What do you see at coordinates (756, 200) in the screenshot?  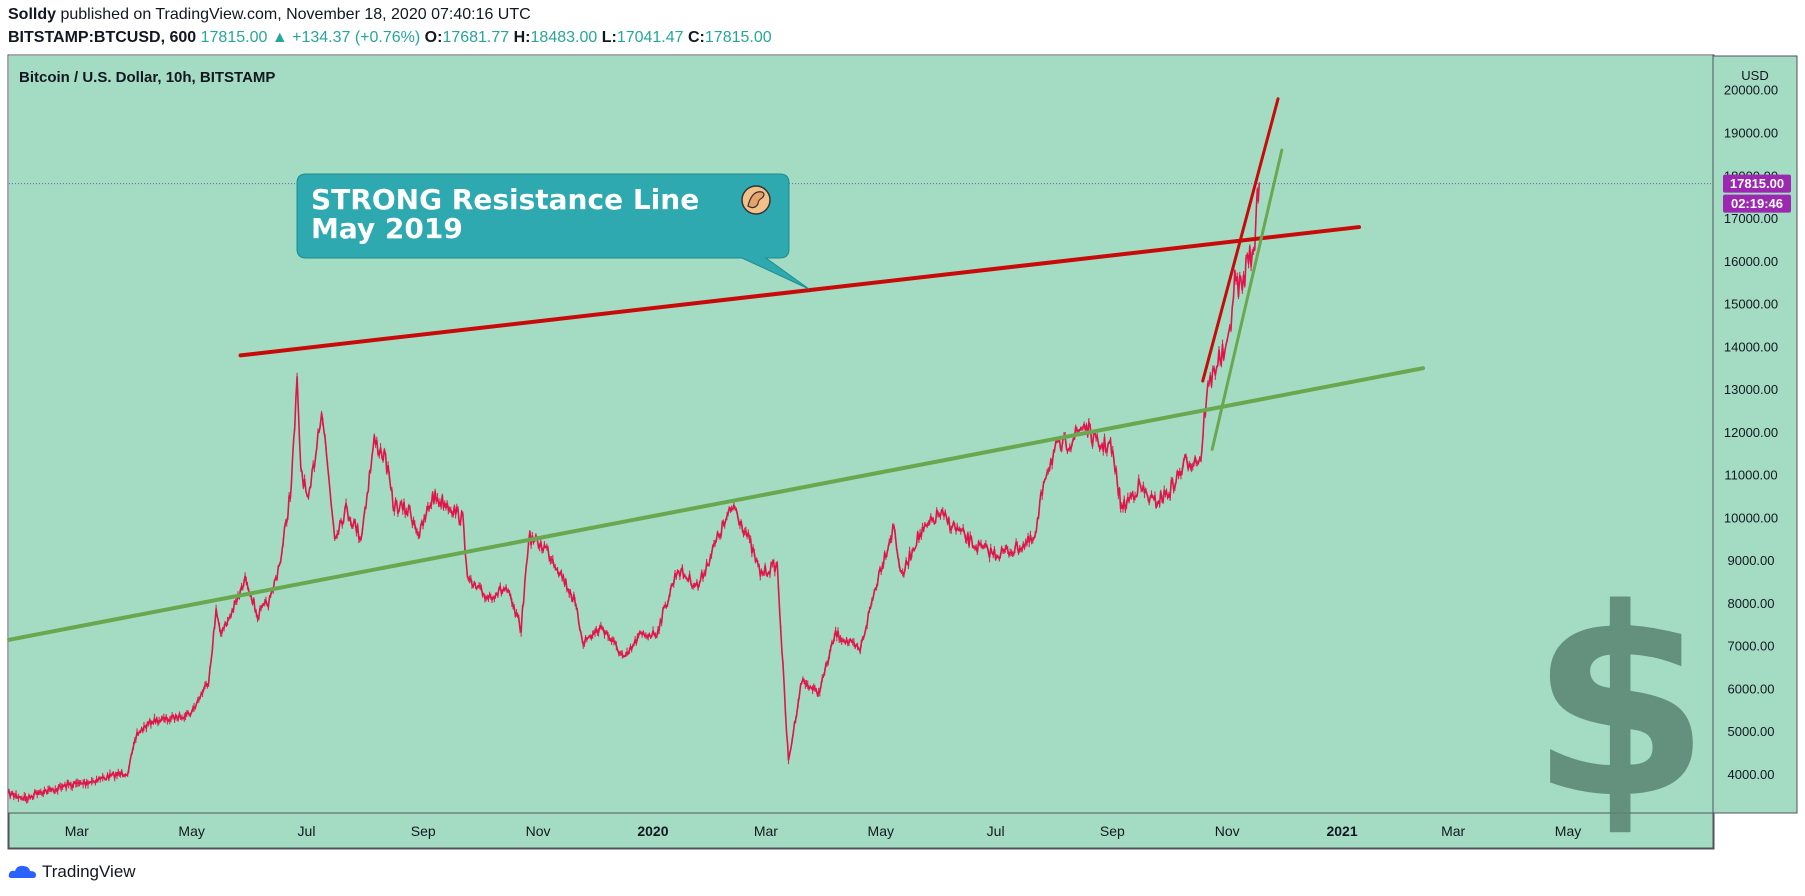 I see `flexed-biceps-icon` at bounding box center [756, 200].